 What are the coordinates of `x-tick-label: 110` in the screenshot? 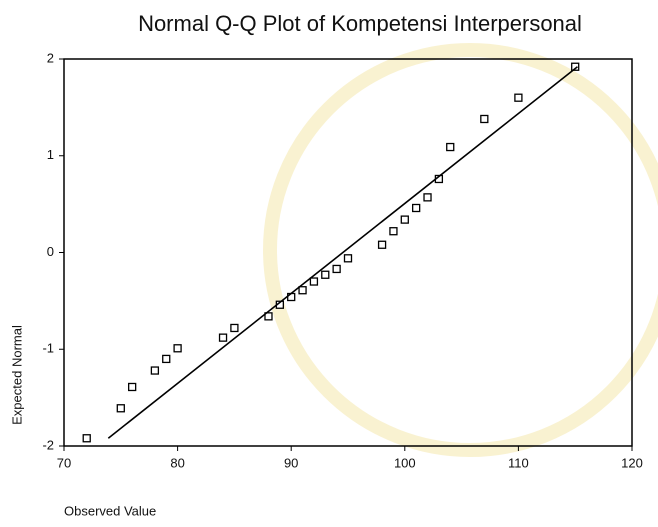 It's located at (518, 462).